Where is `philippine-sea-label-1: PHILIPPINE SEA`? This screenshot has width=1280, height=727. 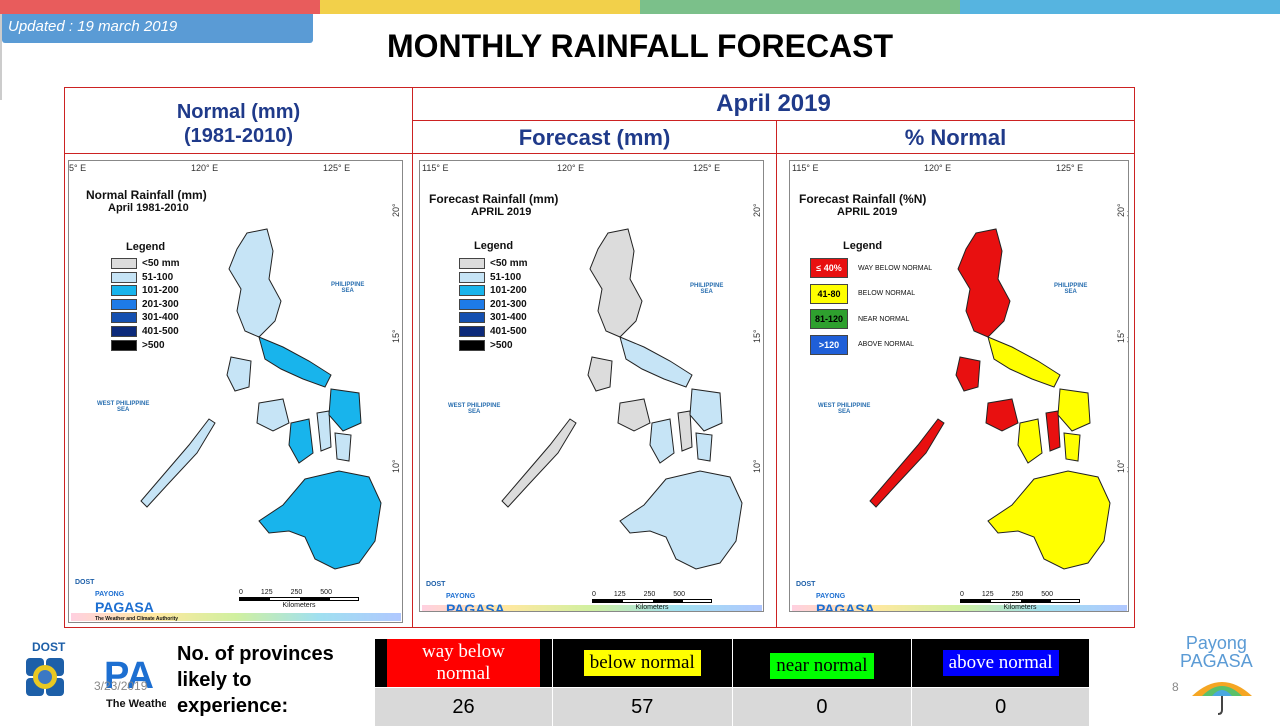 philippine-sea-label-1: PHILIPPINE SEA is located at coordinates (347, 288).